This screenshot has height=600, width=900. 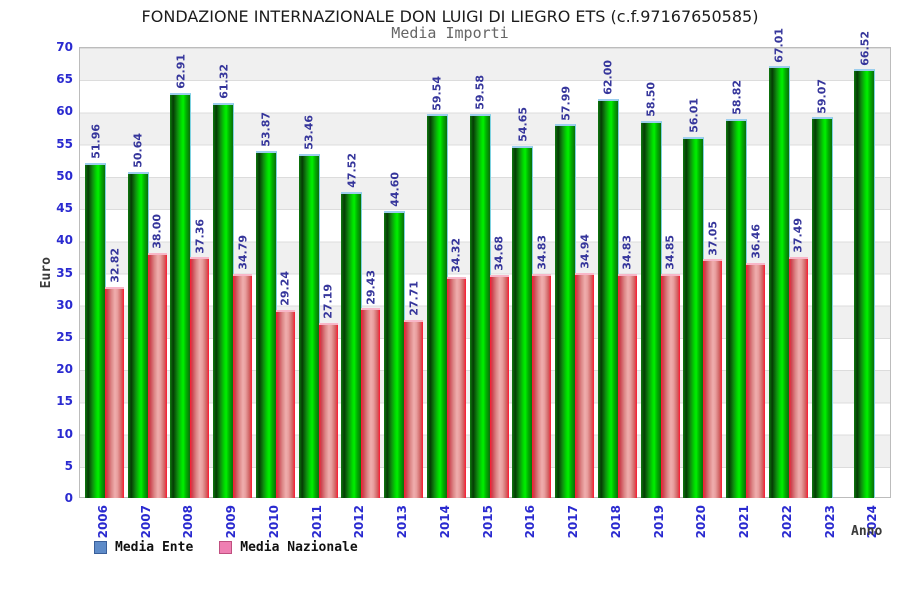 What do you see at coordinates (798, 235) in the screenshot?
I see `bar-value-label: 37.49` at bounding box center [798, 235].